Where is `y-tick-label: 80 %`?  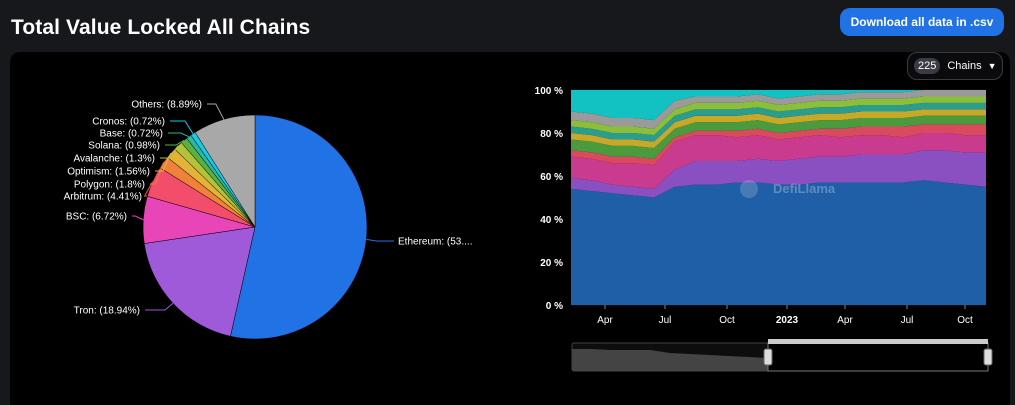
y-tick-label: 80 % is located at coordinates (551, 134).